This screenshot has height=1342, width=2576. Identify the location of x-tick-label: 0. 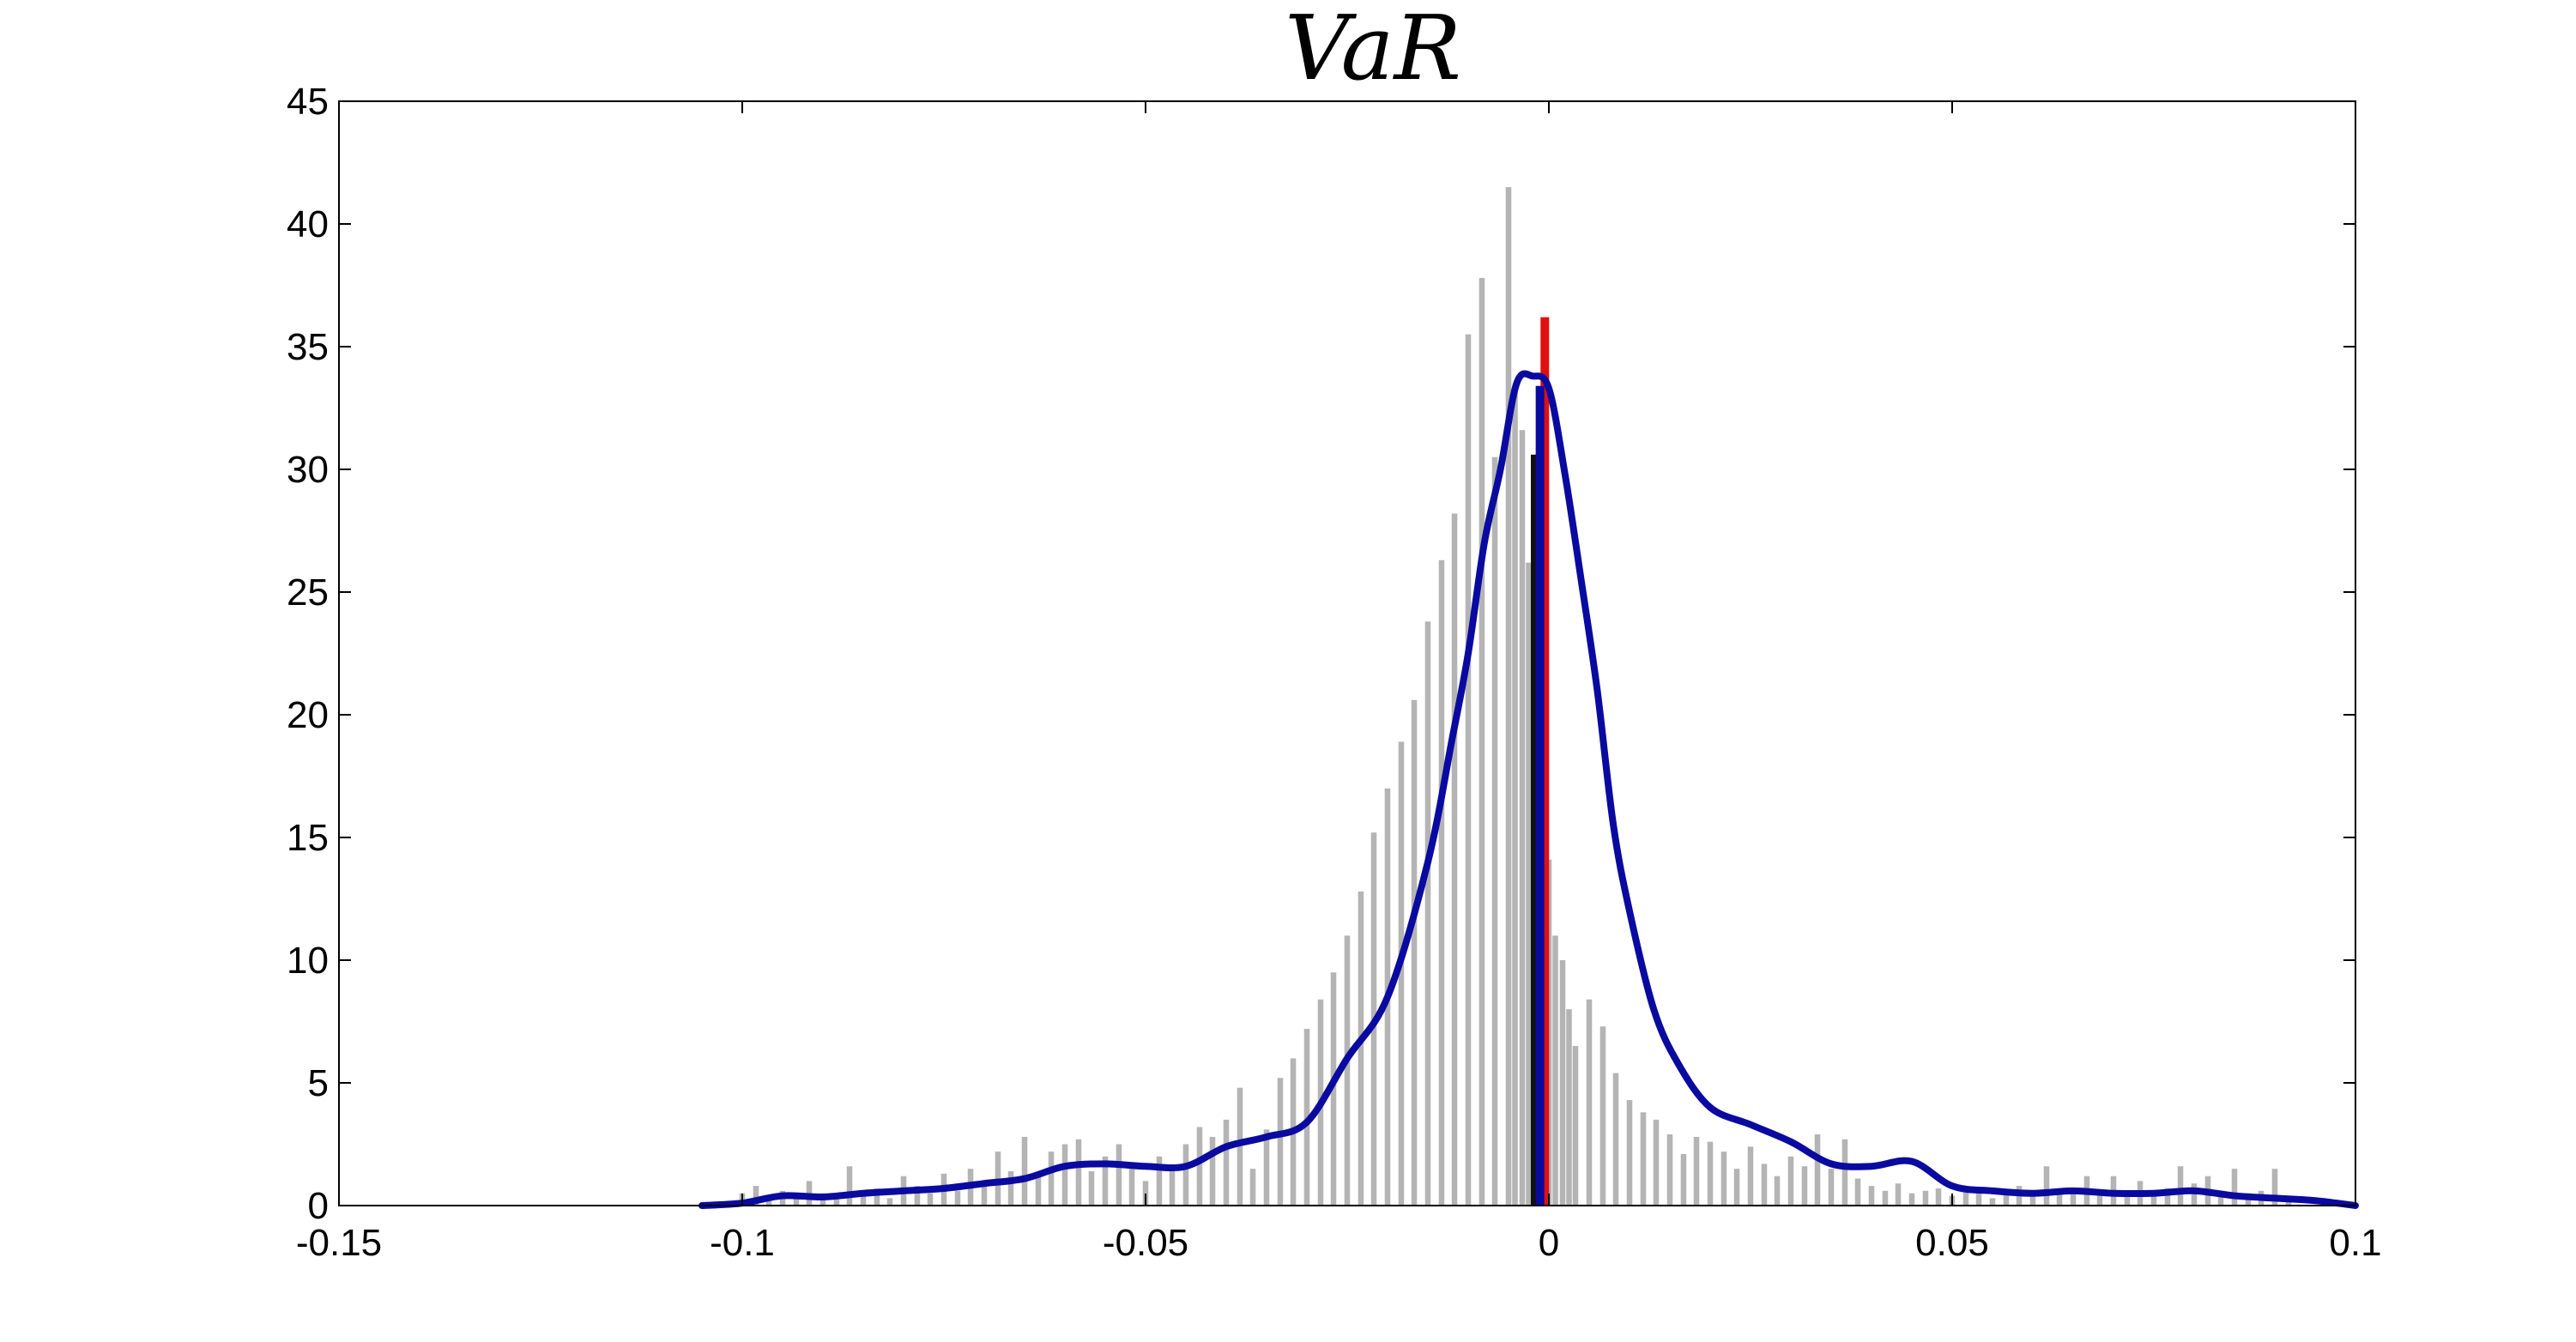
(1549, 1243).